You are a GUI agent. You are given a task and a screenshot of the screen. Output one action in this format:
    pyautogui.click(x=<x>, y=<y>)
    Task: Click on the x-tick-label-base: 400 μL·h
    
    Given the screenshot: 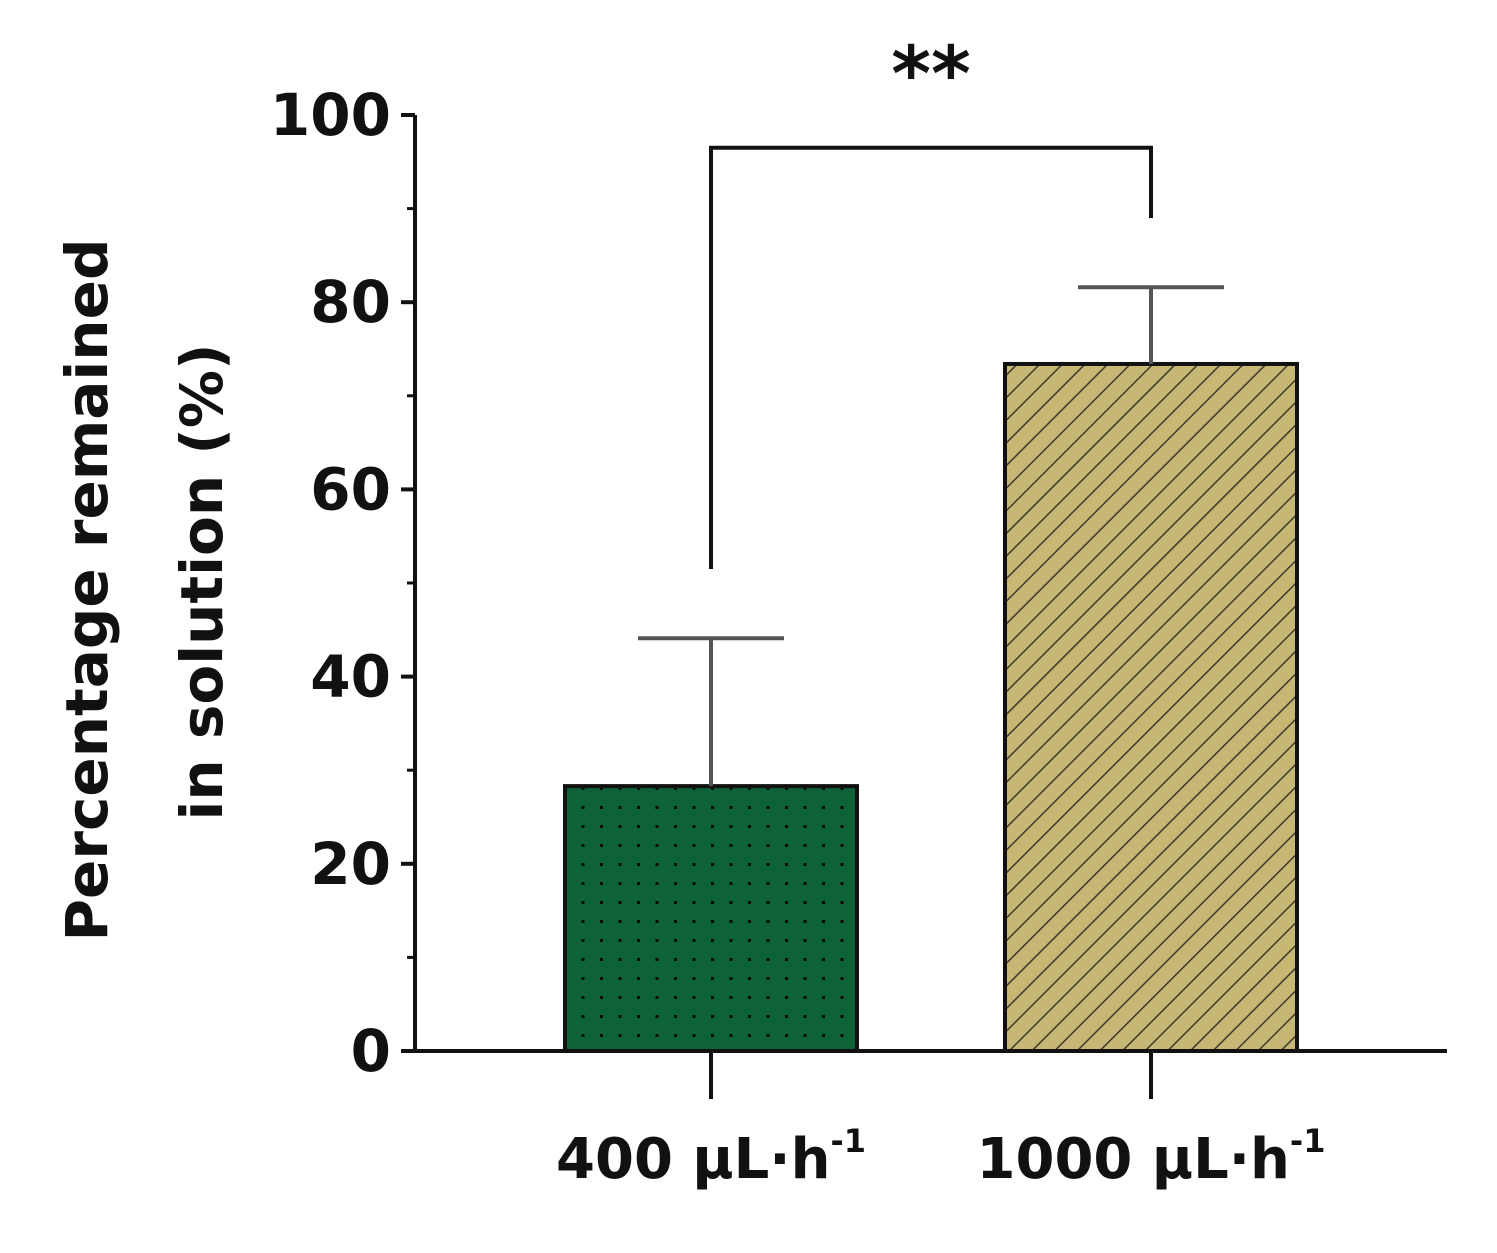 What is the action you would take?
    pyautogui.click(x=693, y=1159)
    